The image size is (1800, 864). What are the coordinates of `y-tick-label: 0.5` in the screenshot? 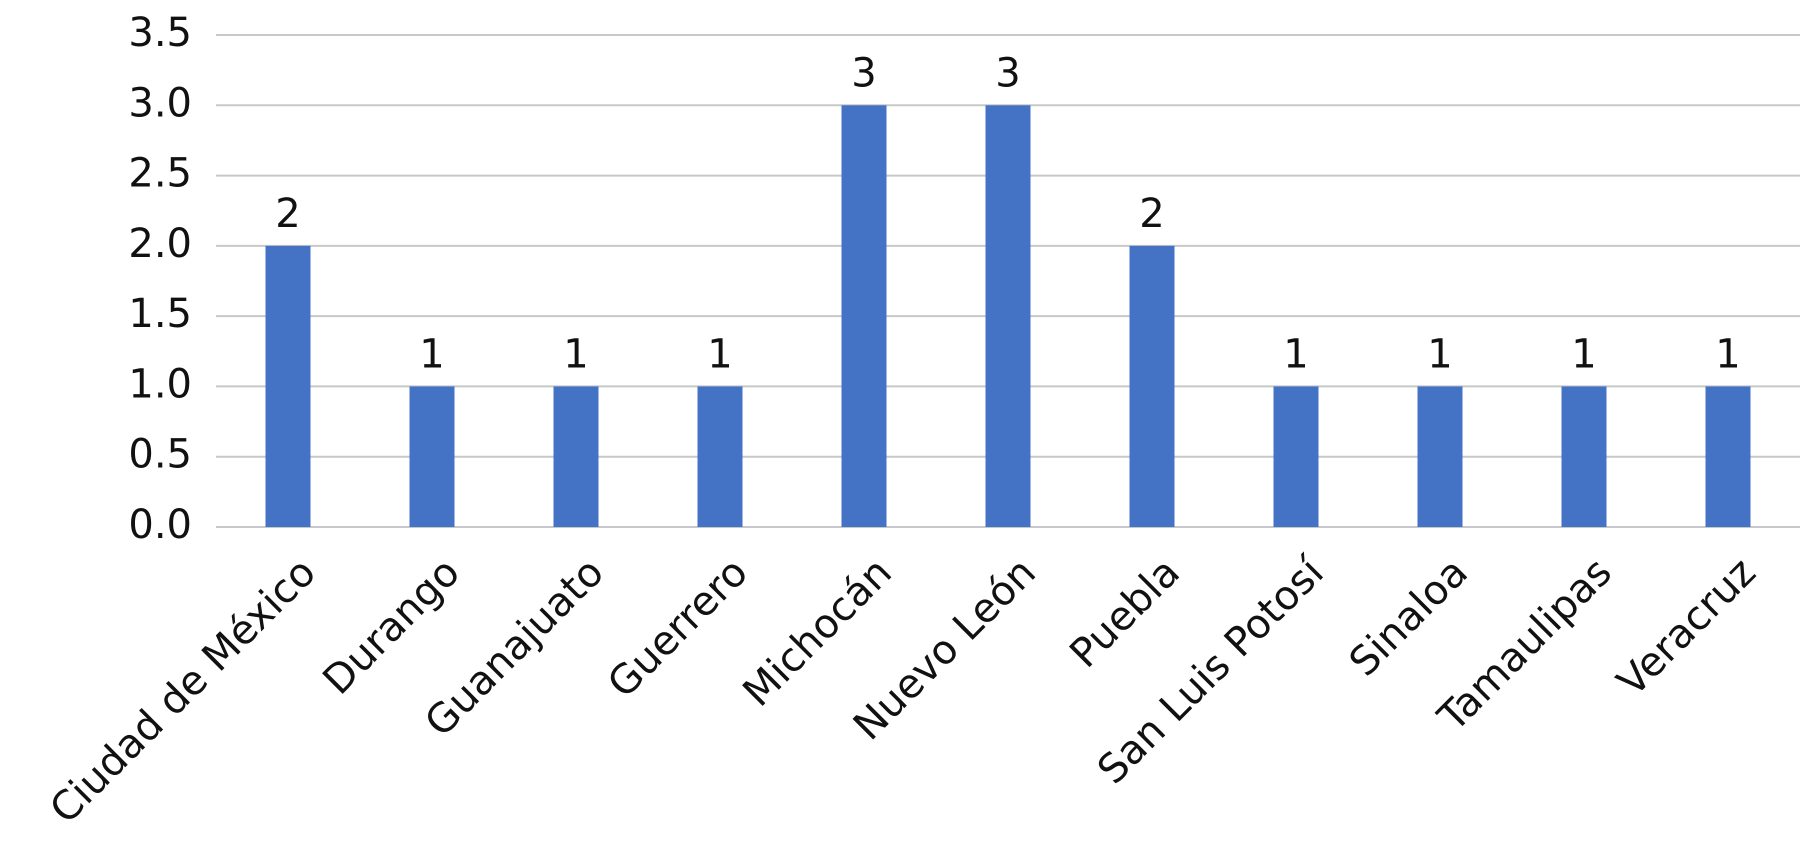 It's located at (160, 455).